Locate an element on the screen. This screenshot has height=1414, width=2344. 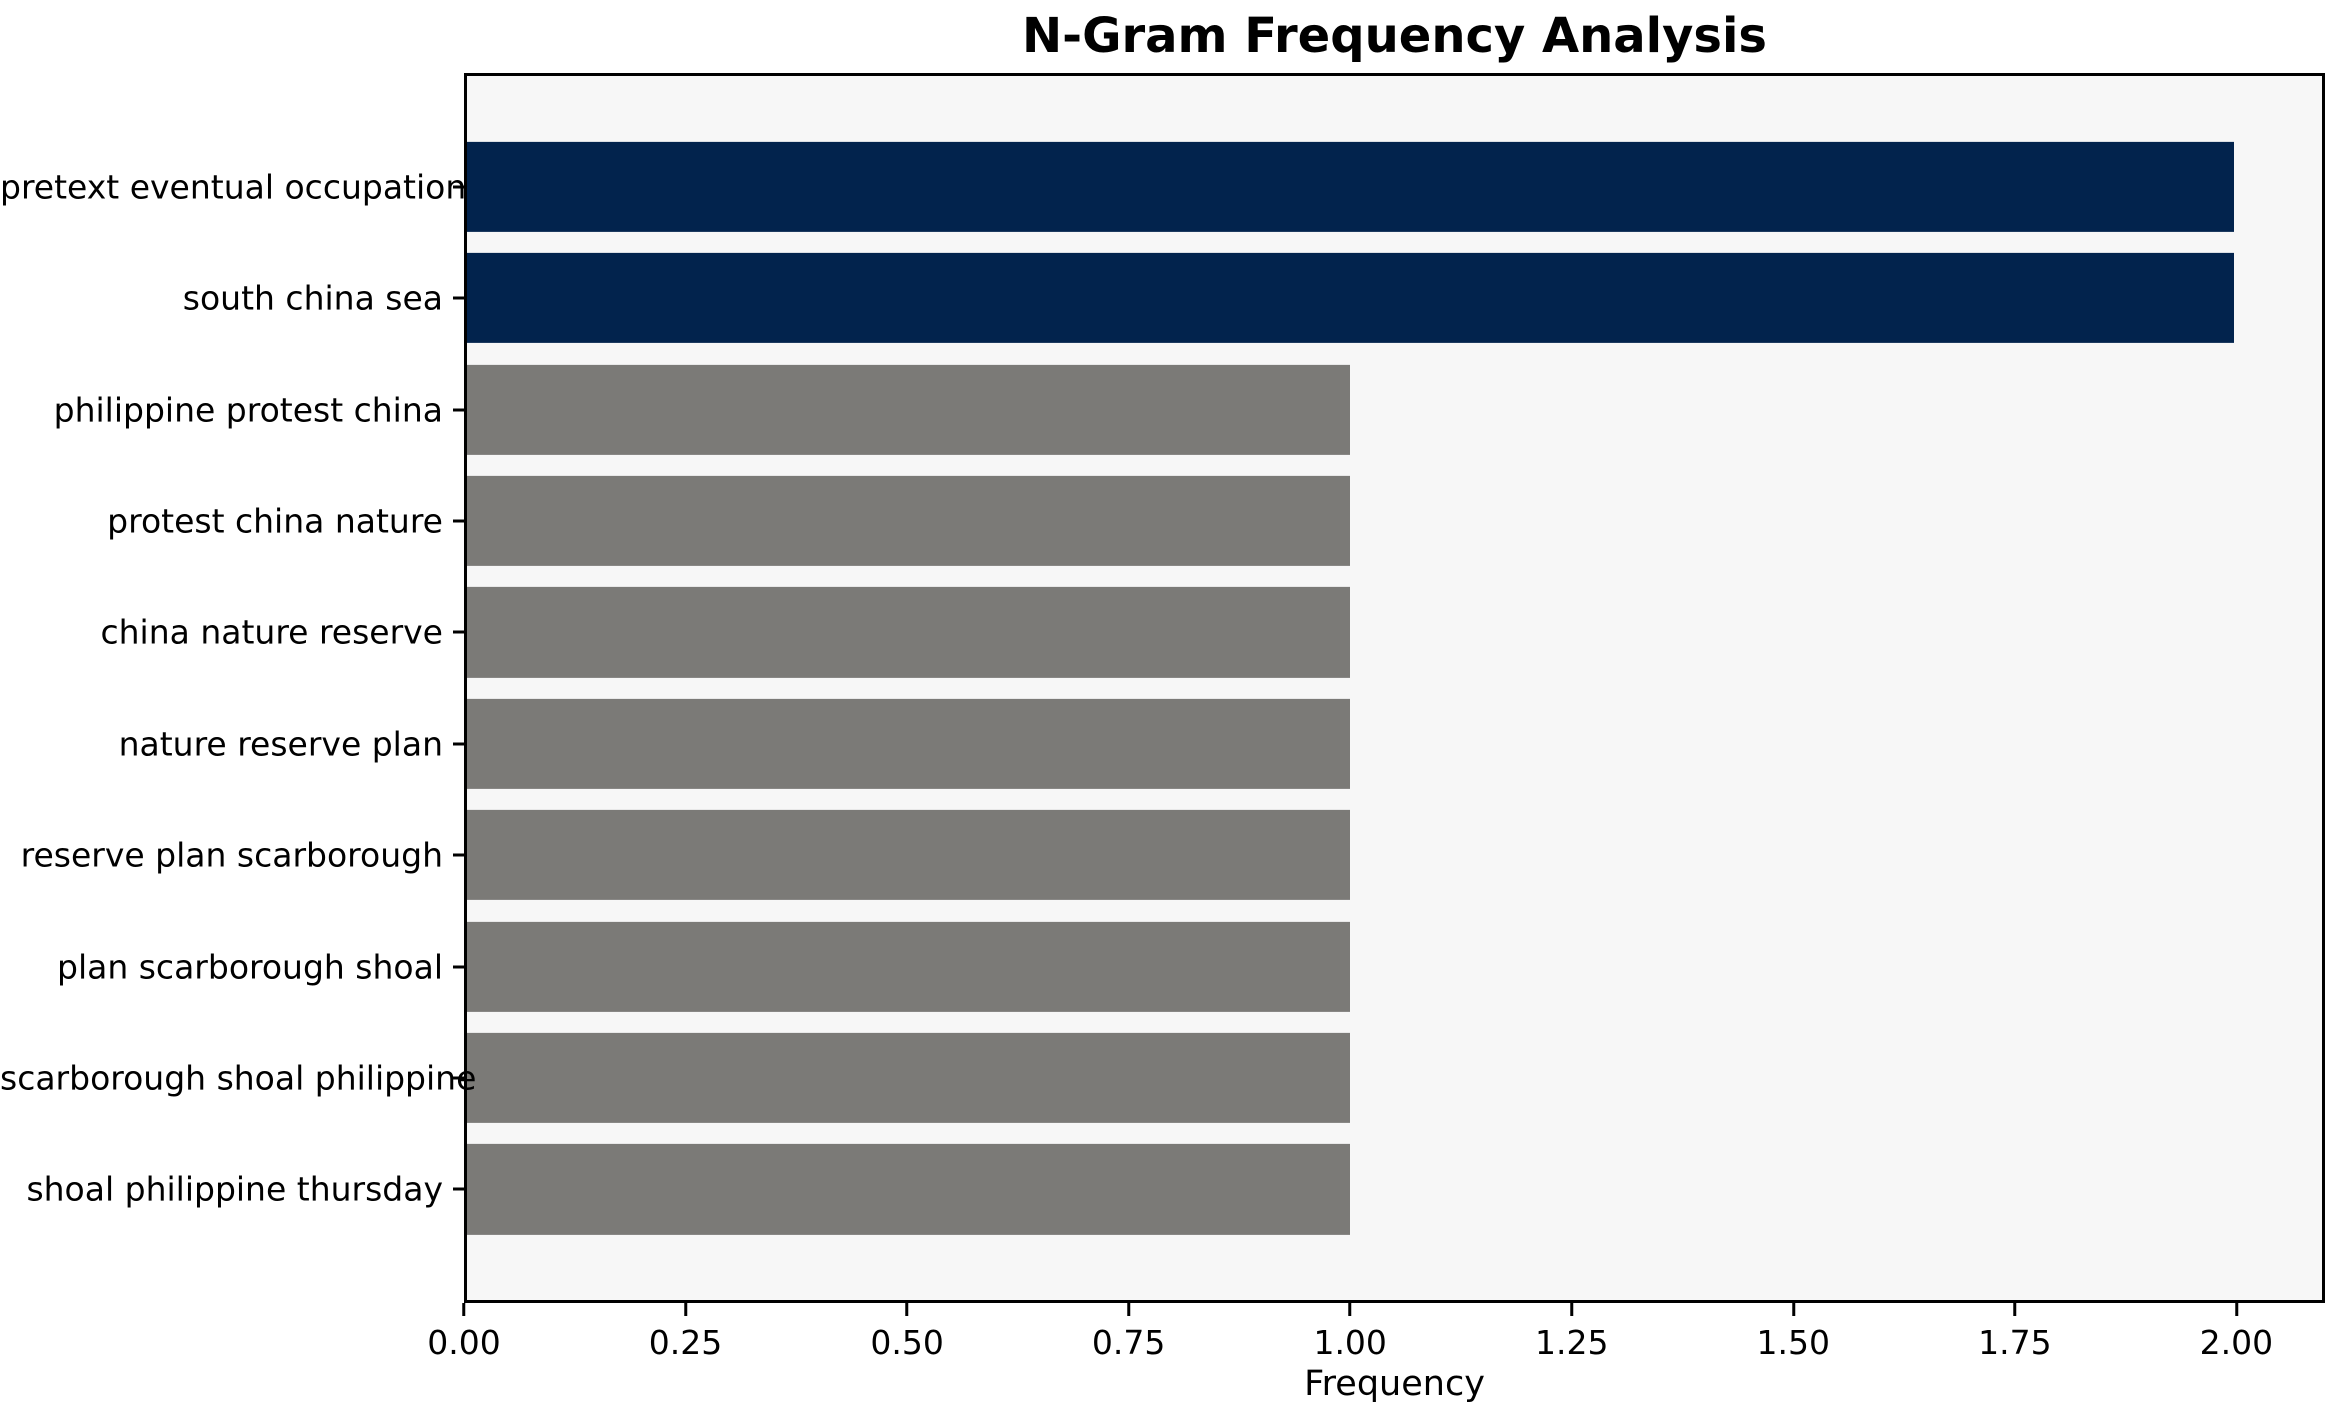
y-tick-row: philippine protest china is located at coordinates (232, 409).